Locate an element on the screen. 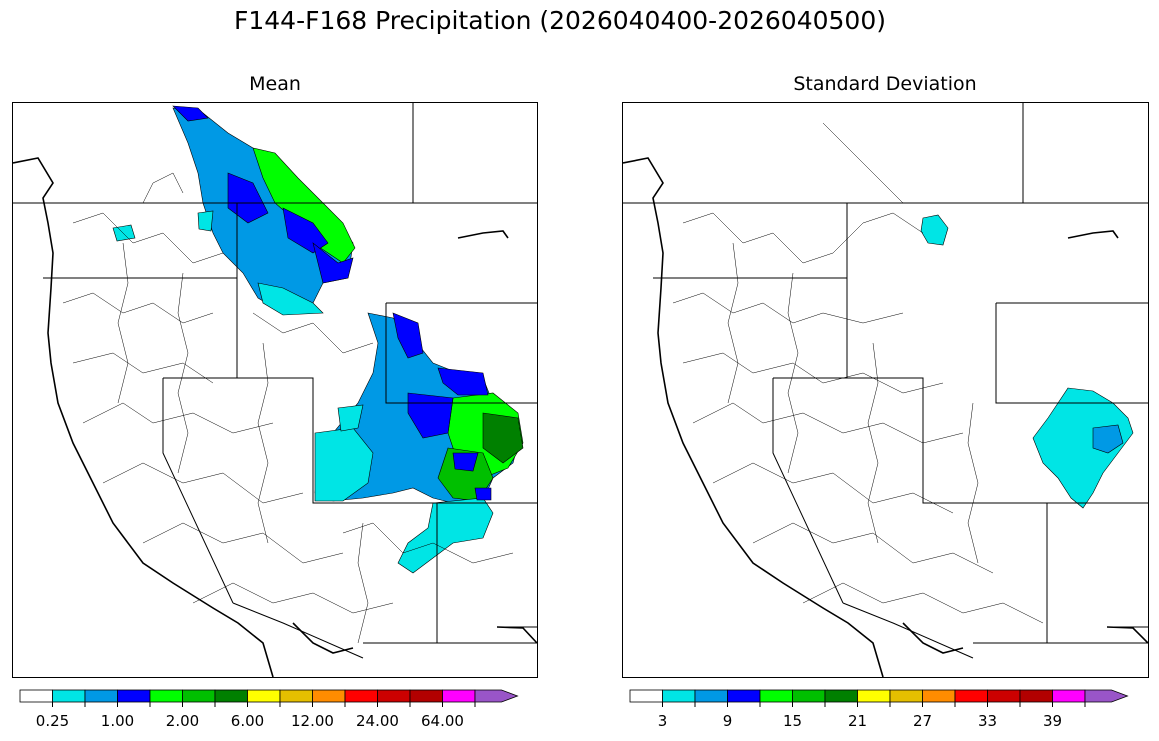 The width and height of the screenshot is (1159, 741). colorbar-label: 12.00 is located at coordinates (312, 721).